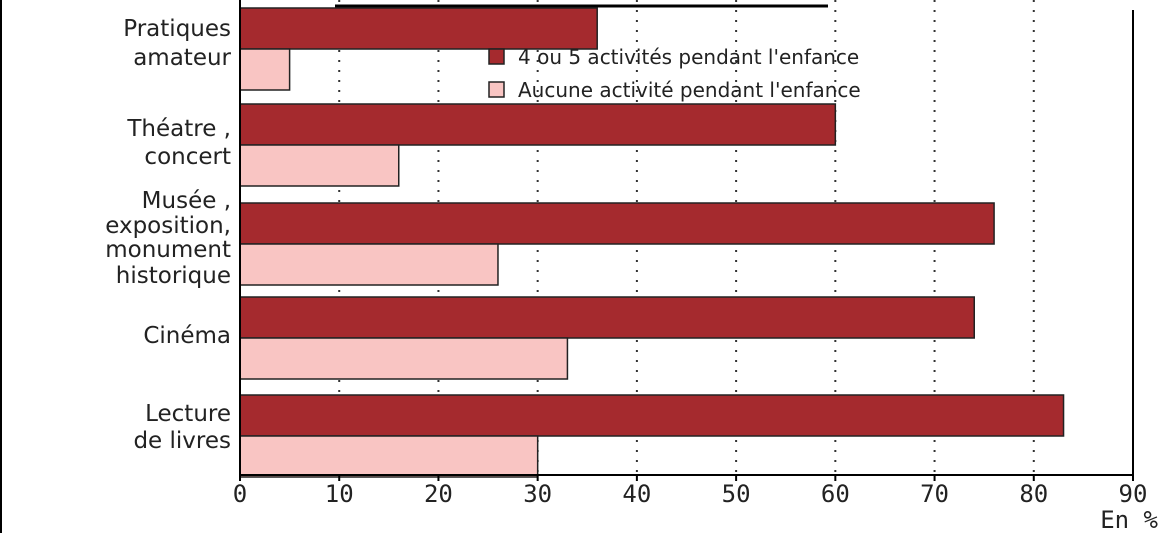 The image size is (1167, 533). I want to click on legend-label-1: Aucune activité pendant l'enfance, so click(689, 90).